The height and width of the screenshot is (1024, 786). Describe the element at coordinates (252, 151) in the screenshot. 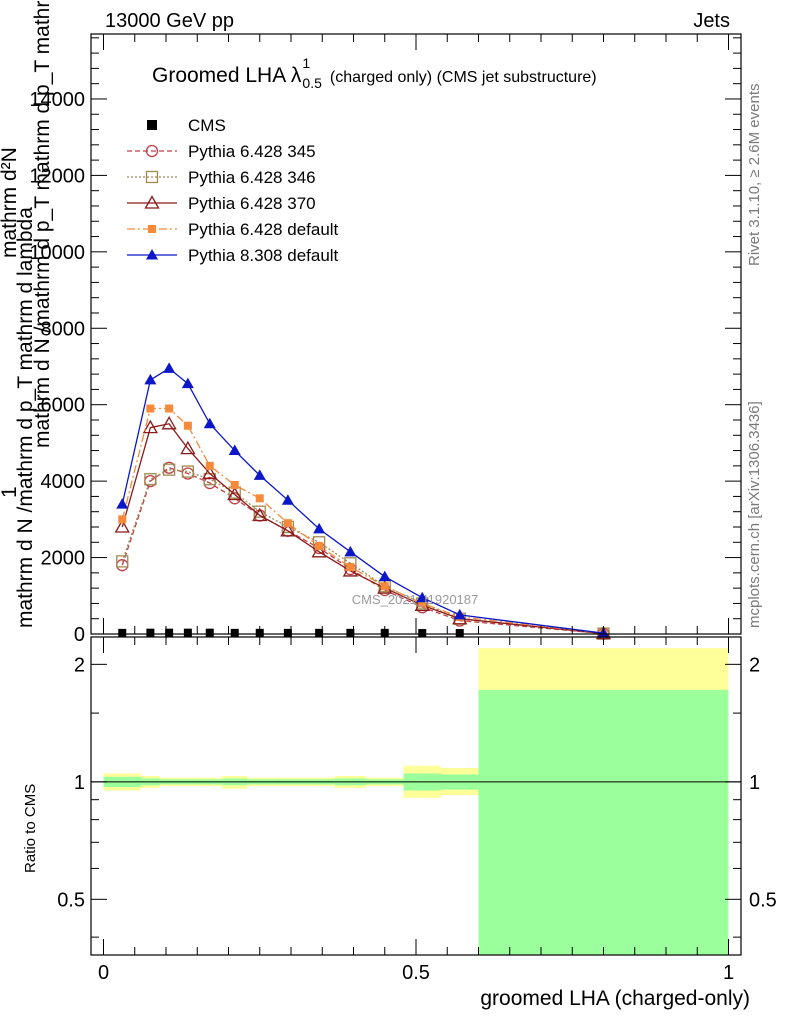

I see `legend-label: Pythia 6.428 345` at that location.